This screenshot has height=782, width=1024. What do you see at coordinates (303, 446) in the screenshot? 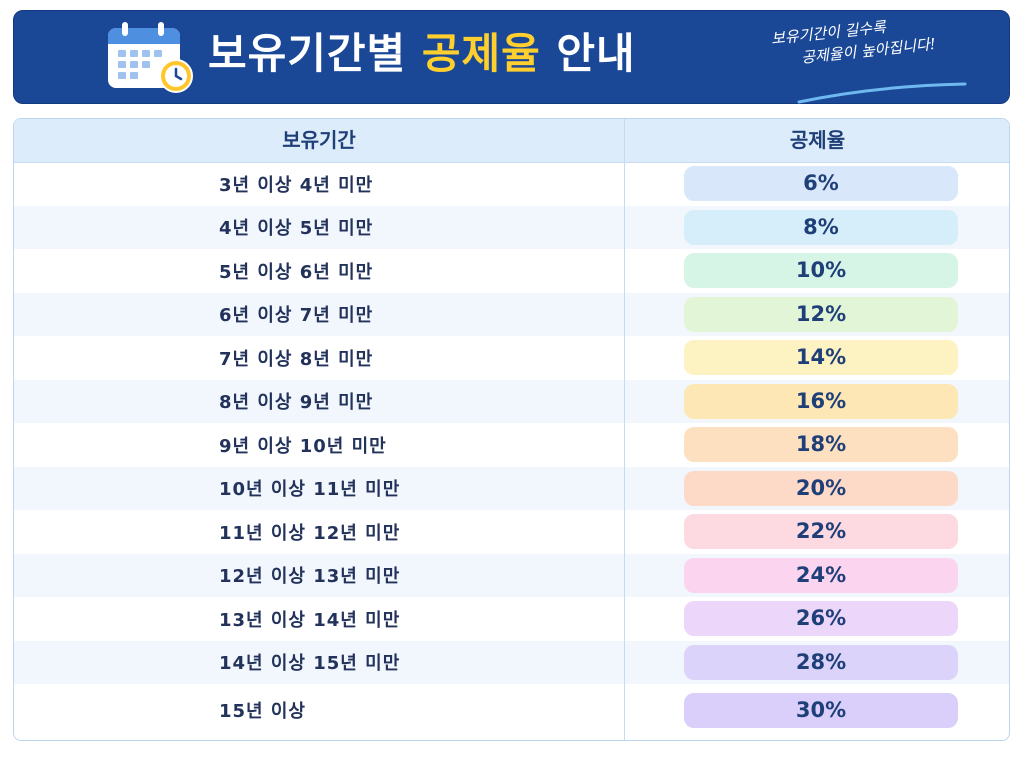
I see `holding-period-cell: 9년 이상 10년 미만` at bounding box center [303, 446].